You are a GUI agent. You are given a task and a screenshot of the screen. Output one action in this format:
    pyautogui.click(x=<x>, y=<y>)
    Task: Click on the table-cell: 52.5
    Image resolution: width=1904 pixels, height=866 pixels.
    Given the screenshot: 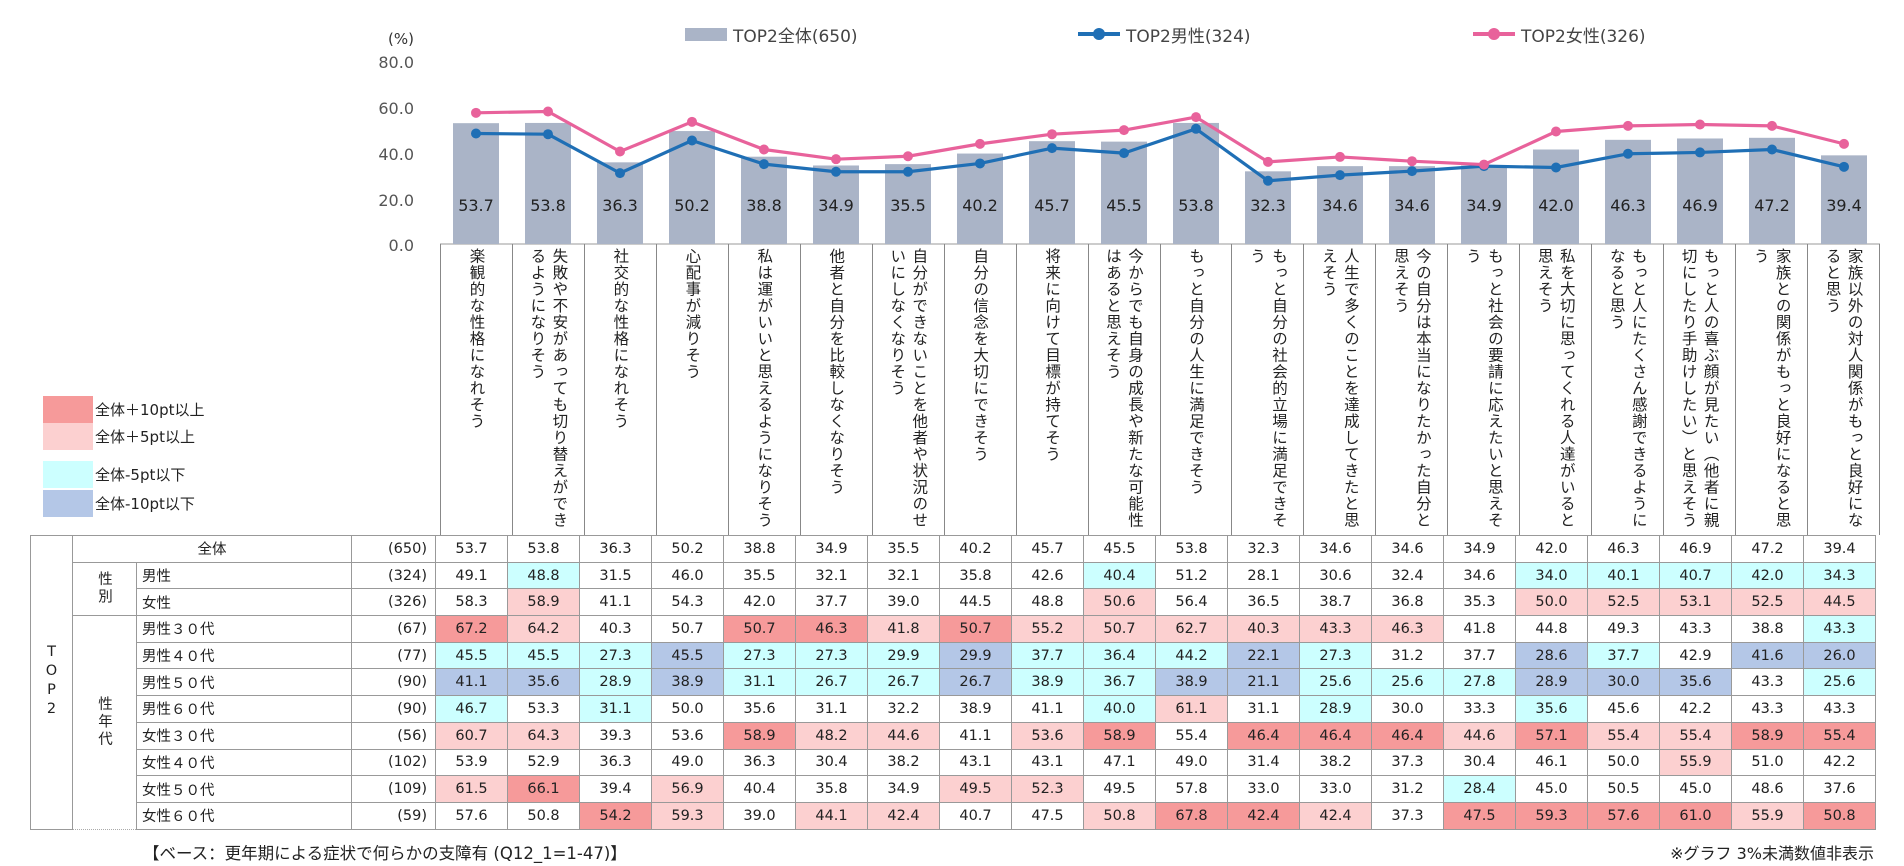 What is the action you would take?
    pyautogui.click(x=1767, y=602)
    